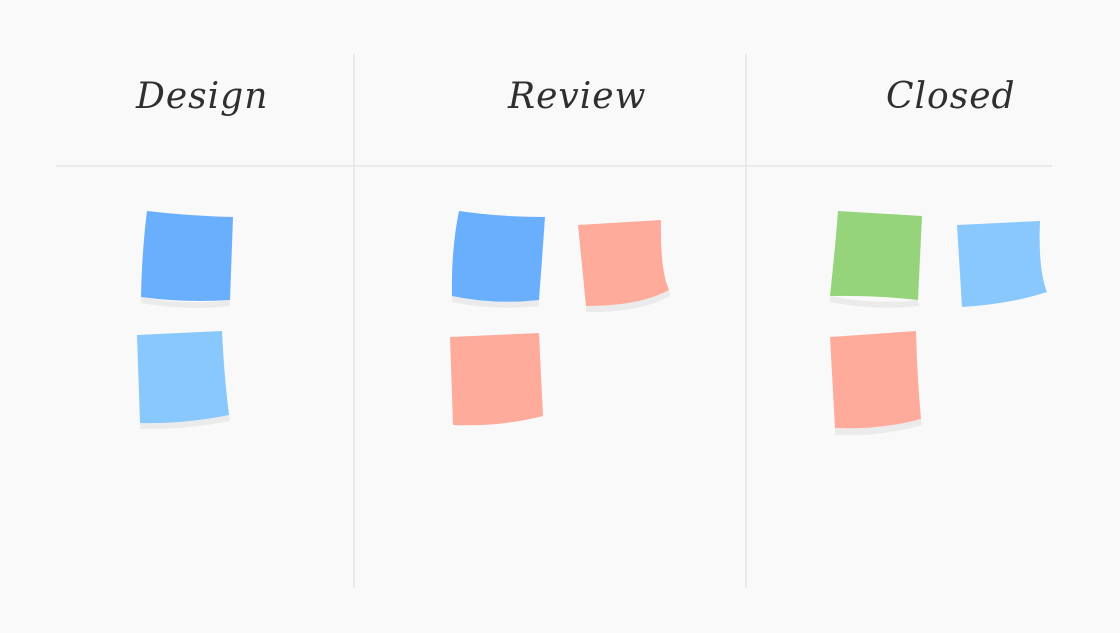 The height and width of the screenshot is (633, 1120). What do you see at coordinates (202, 96) in the screenshot?
I see `column-title-design: Design` at bounding box center [202, 96].